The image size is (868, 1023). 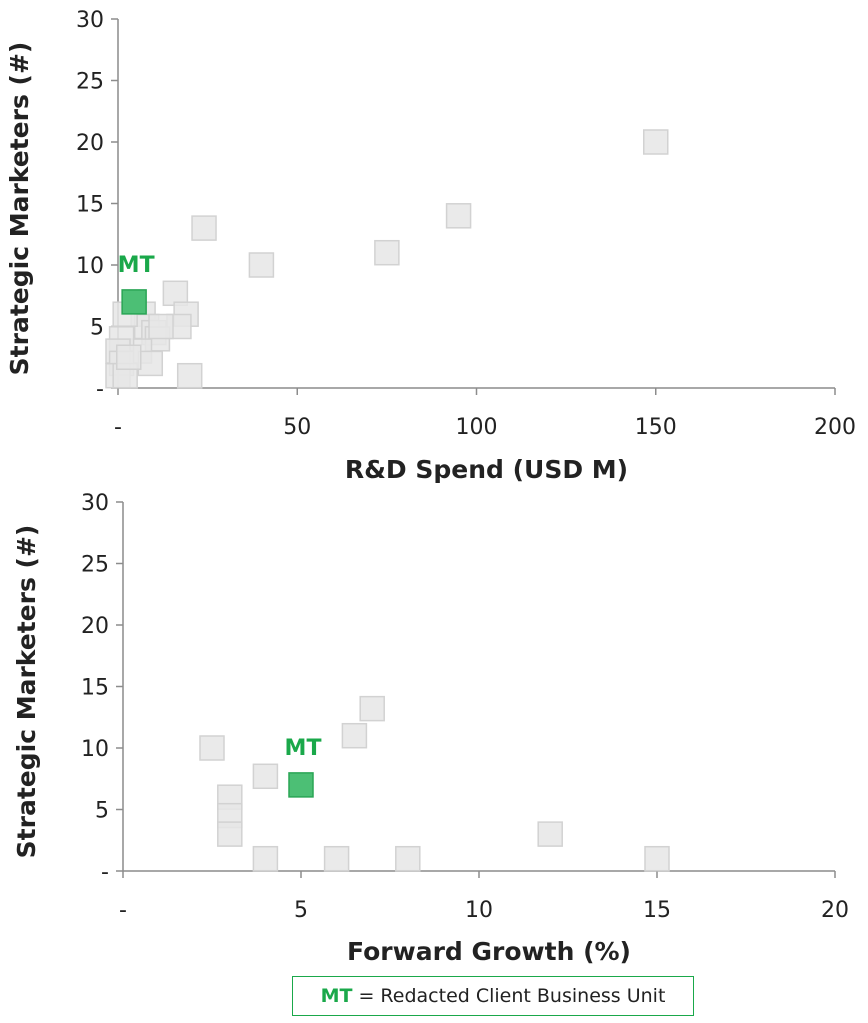 What do you see at coordinates (136, 265) in the screenshot?
I see `c0-highlight-label: MT` at bounding box center [136, 265].